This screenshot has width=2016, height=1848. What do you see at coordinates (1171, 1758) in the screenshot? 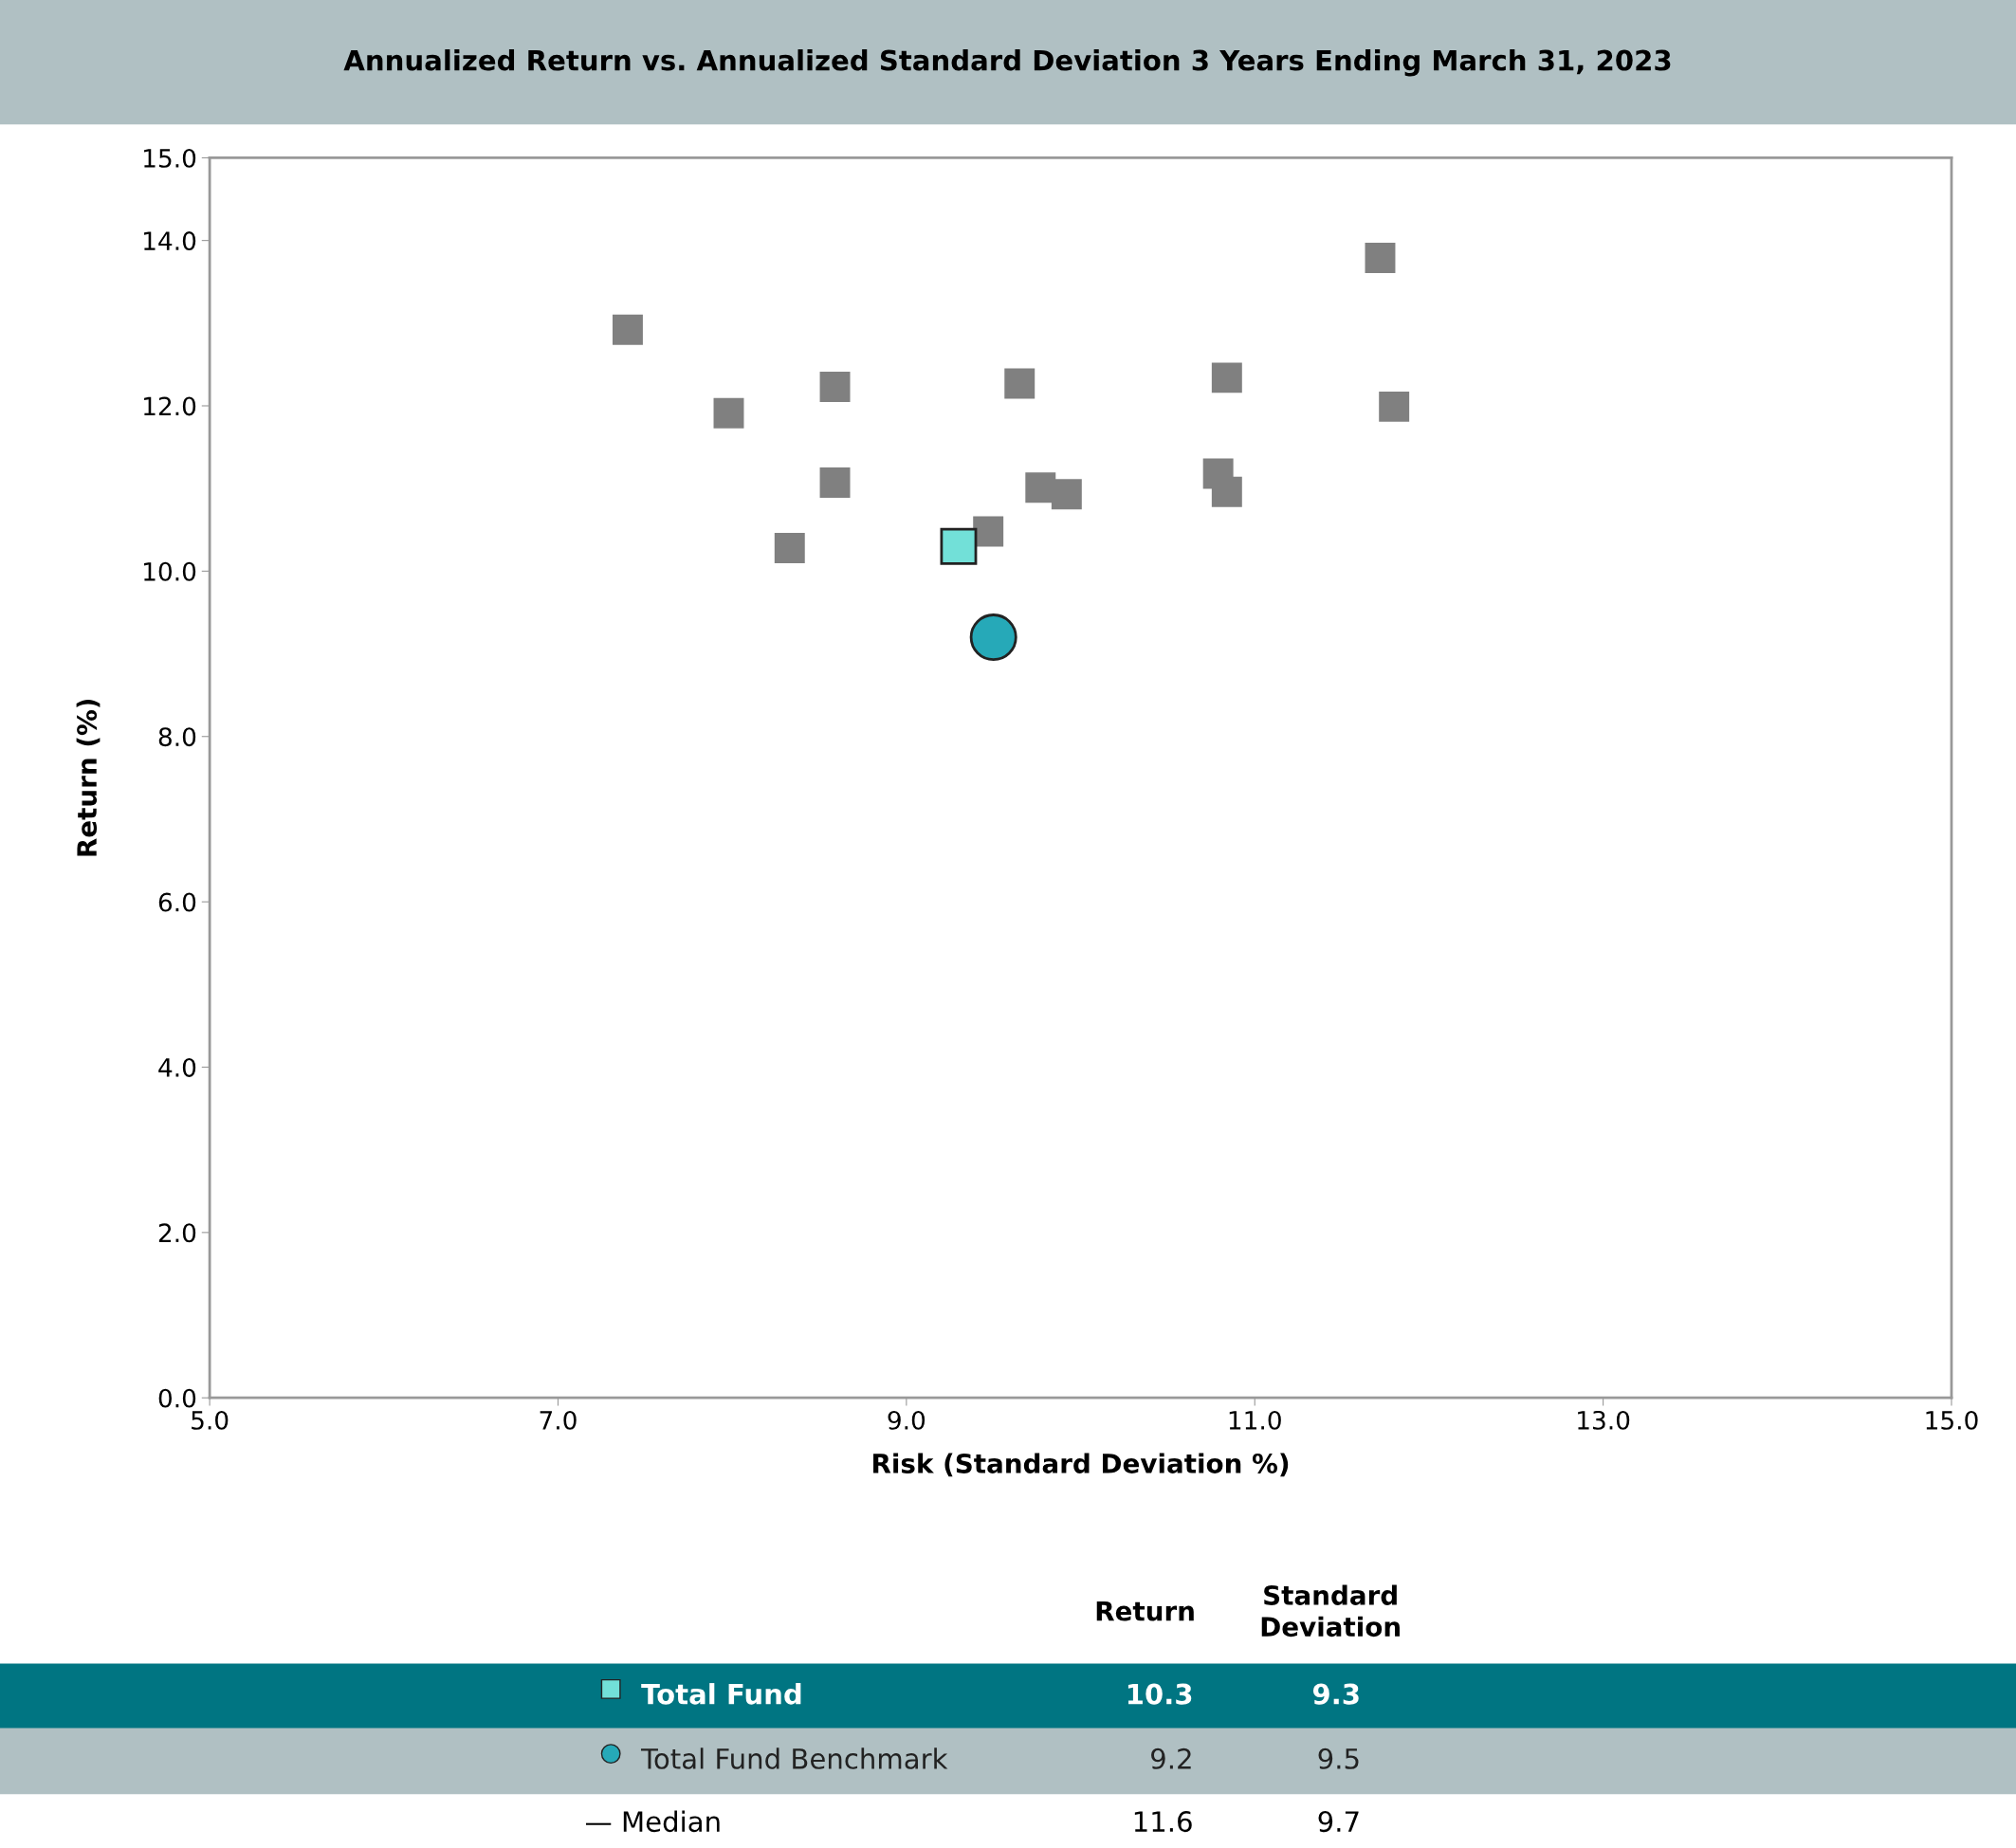
I see `text: 9.2` at bounding box center [1171, 1758].